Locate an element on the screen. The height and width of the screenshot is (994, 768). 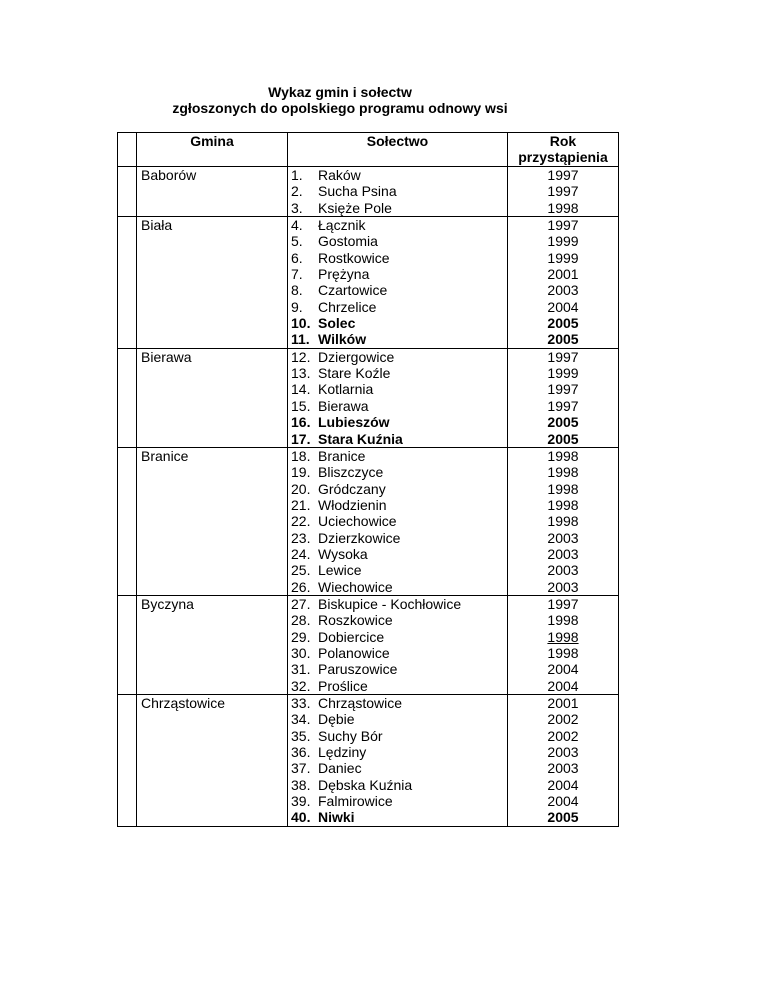
solectwo-item: 11. Wilków is located at coordinates (397, 339).